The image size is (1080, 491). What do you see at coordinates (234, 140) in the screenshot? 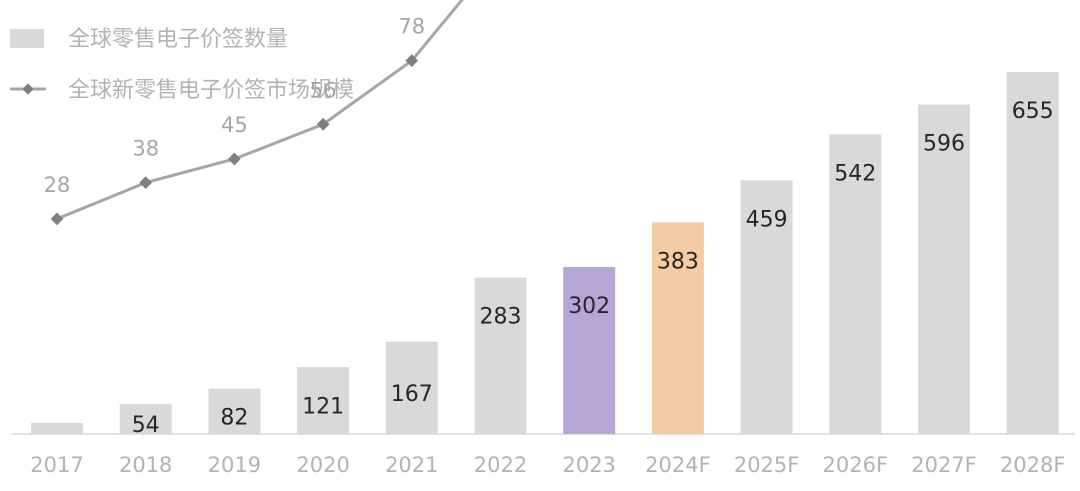
I see `line-markers` at bounding box center [234, 140].